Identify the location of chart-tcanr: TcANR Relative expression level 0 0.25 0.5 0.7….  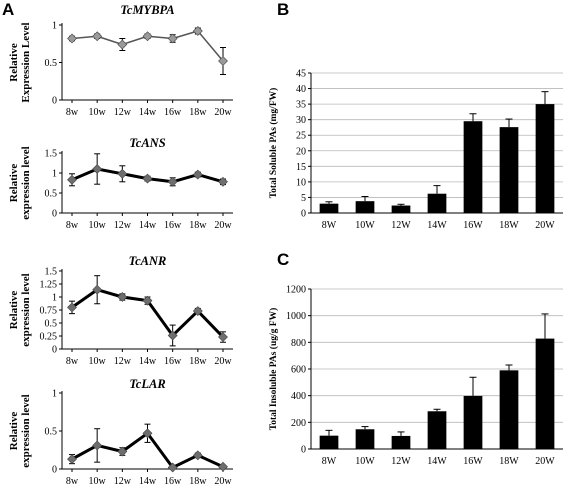
(120, 310).